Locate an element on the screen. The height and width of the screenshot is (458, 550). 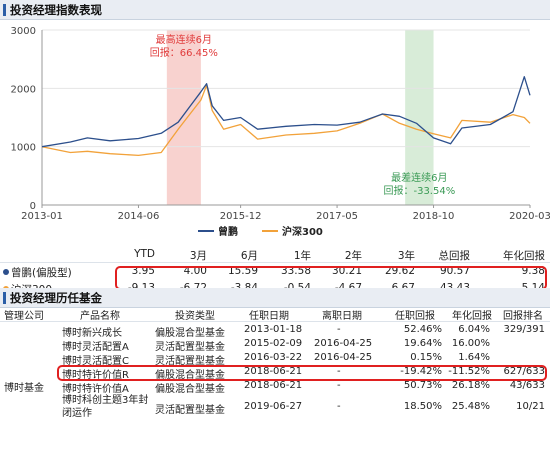
legend-label-manager: 曾鹏 is located at coordinates (228, 231).